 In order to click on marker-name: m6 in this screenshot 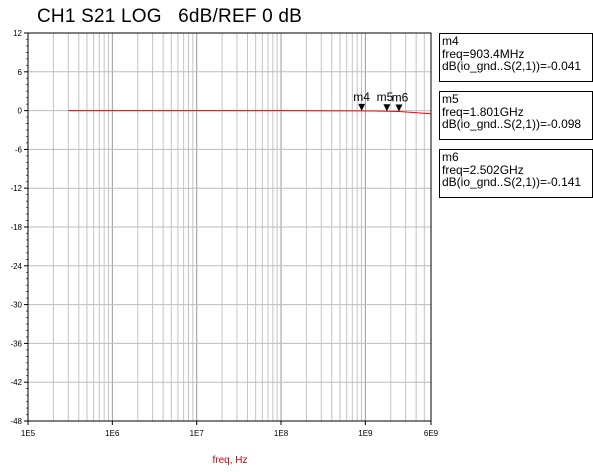, I will do `click(450, 157)`.